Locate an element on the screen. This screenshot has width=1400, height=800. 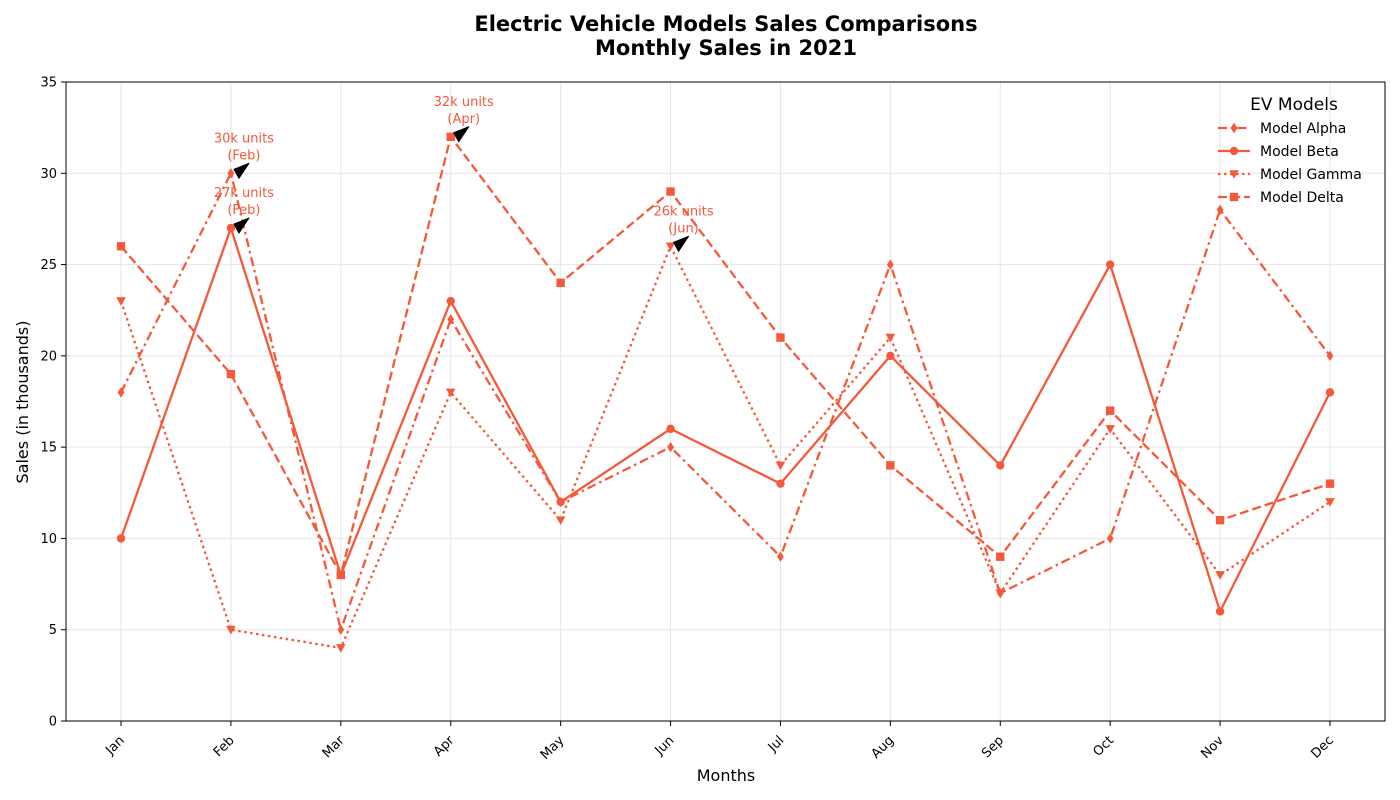
legend-label: Model Delta is located at coordinates (1302, 198).